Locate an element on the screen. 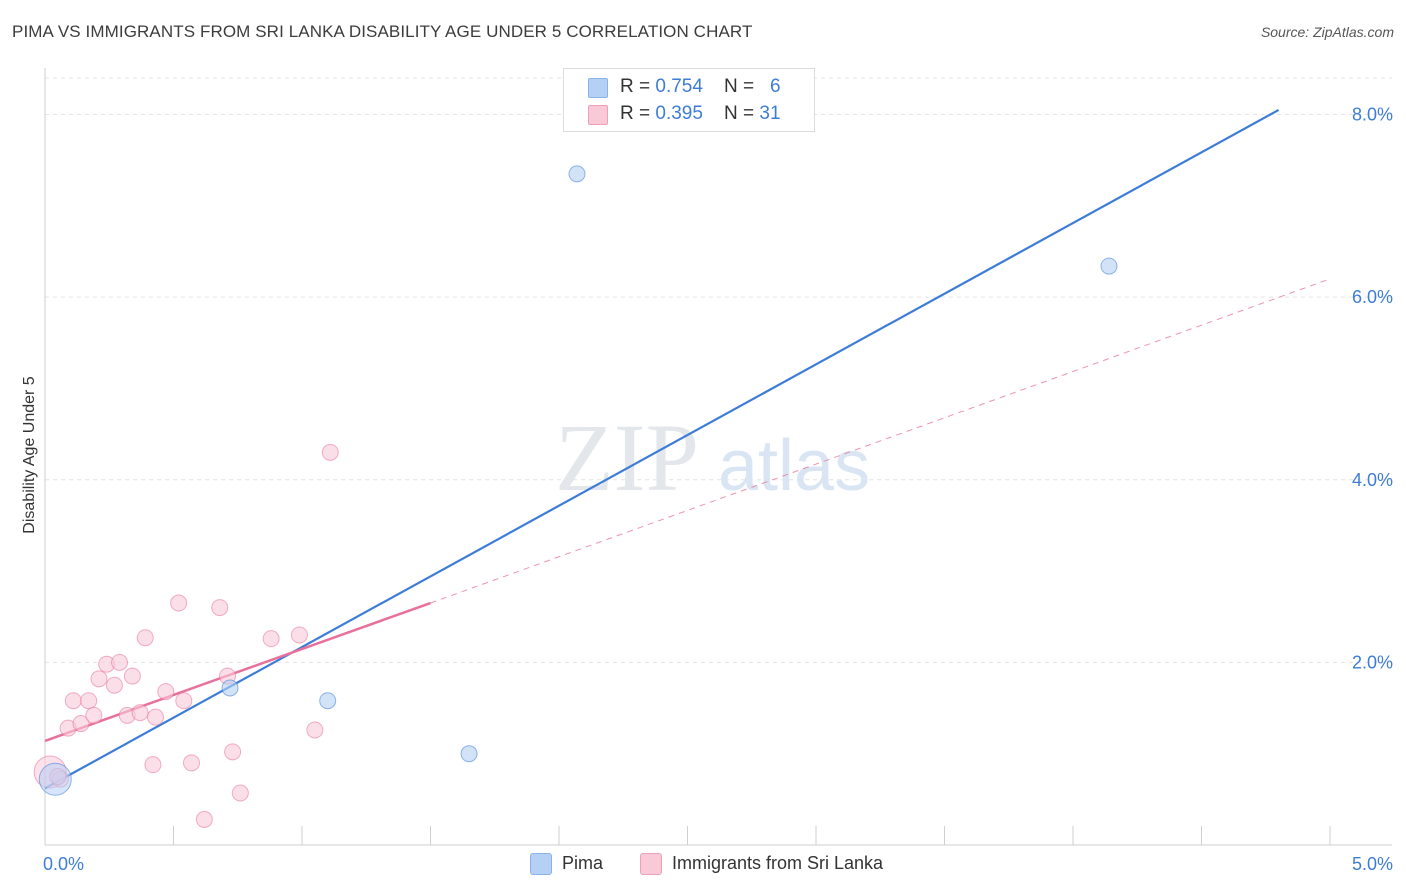  x-tick-label: 5.0% is located at coordinates (1372, 864).